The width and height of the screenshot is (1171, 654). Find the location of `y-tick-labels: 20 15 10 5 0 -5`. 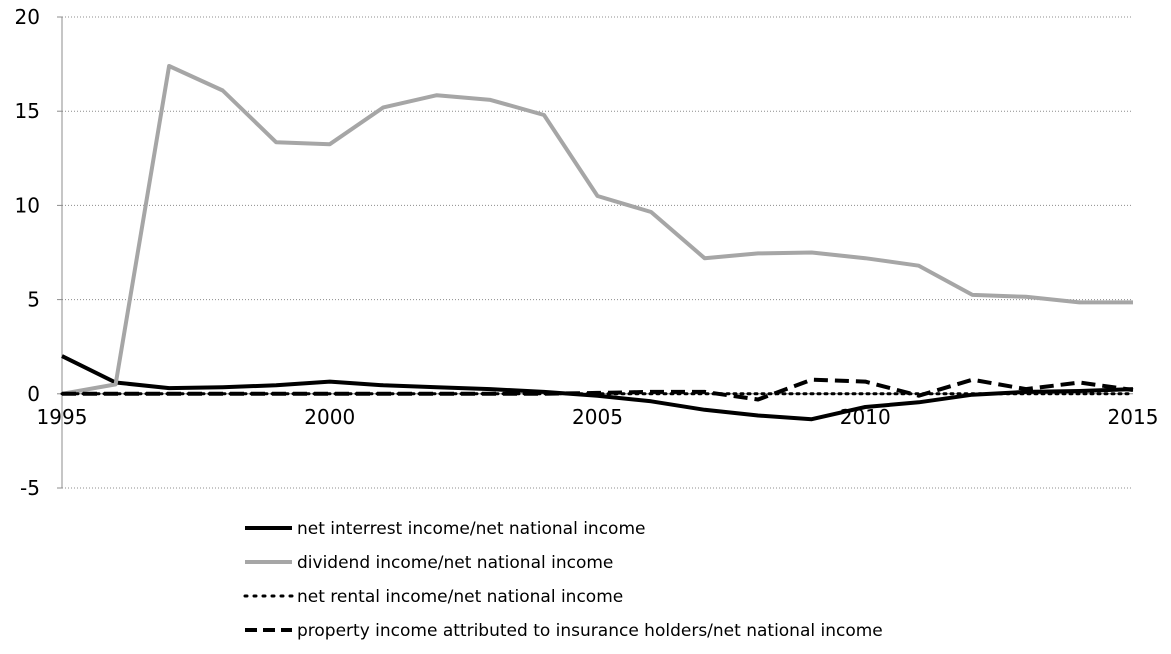

y-tick-labels: 20 15 10 5 0 -5 is located at coordinates (27, 252).